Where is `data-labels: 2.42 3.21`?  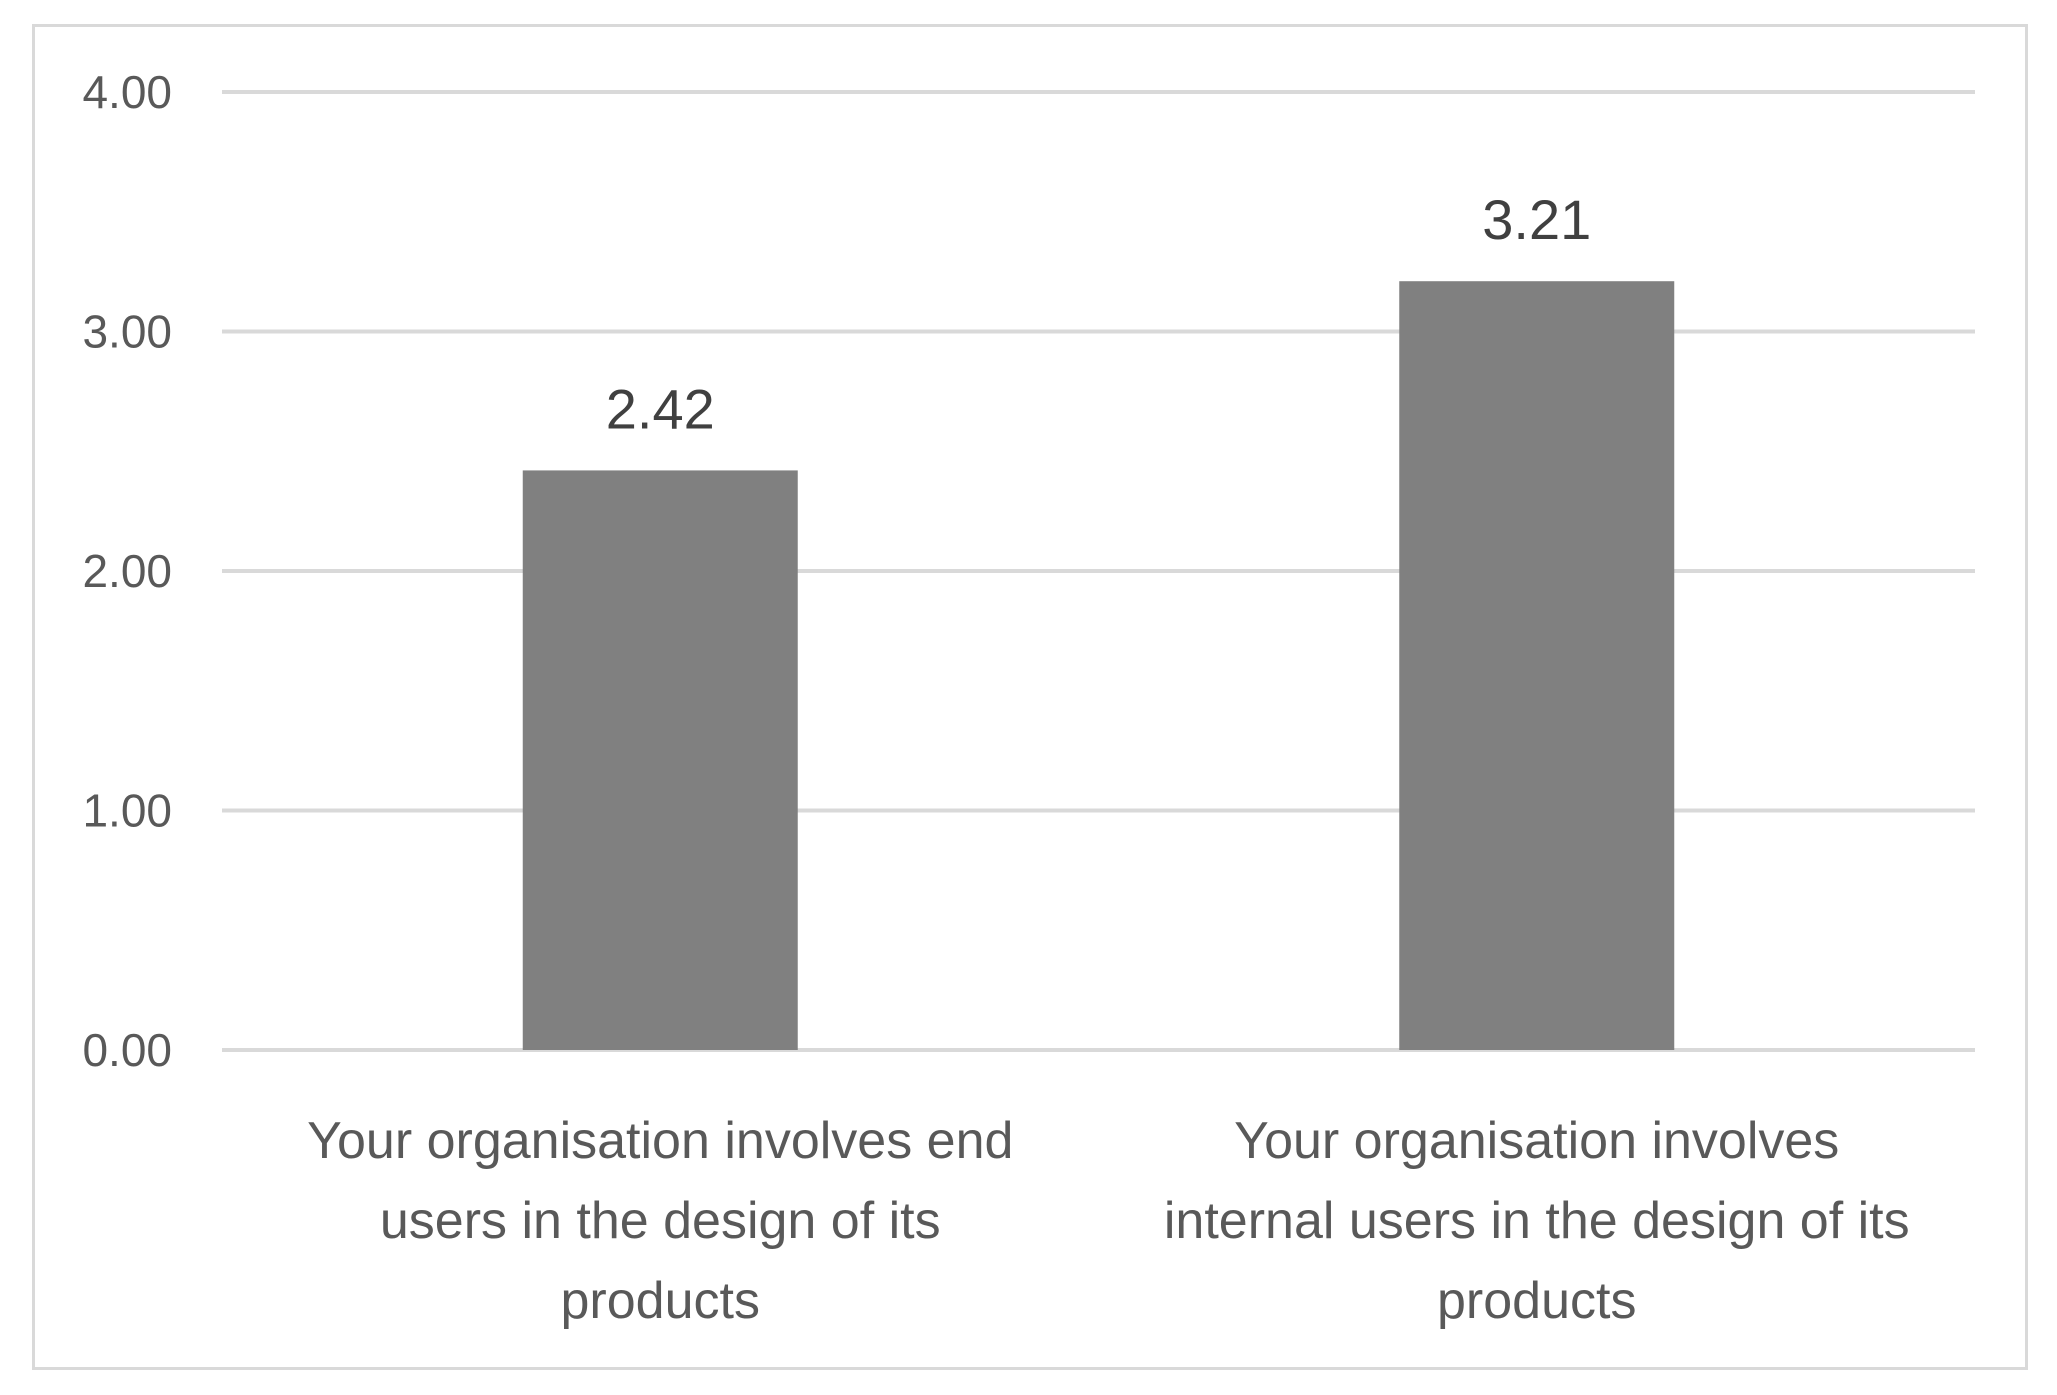 data-labels: 2.42 3.21 is located at coordinates (1099, 314).